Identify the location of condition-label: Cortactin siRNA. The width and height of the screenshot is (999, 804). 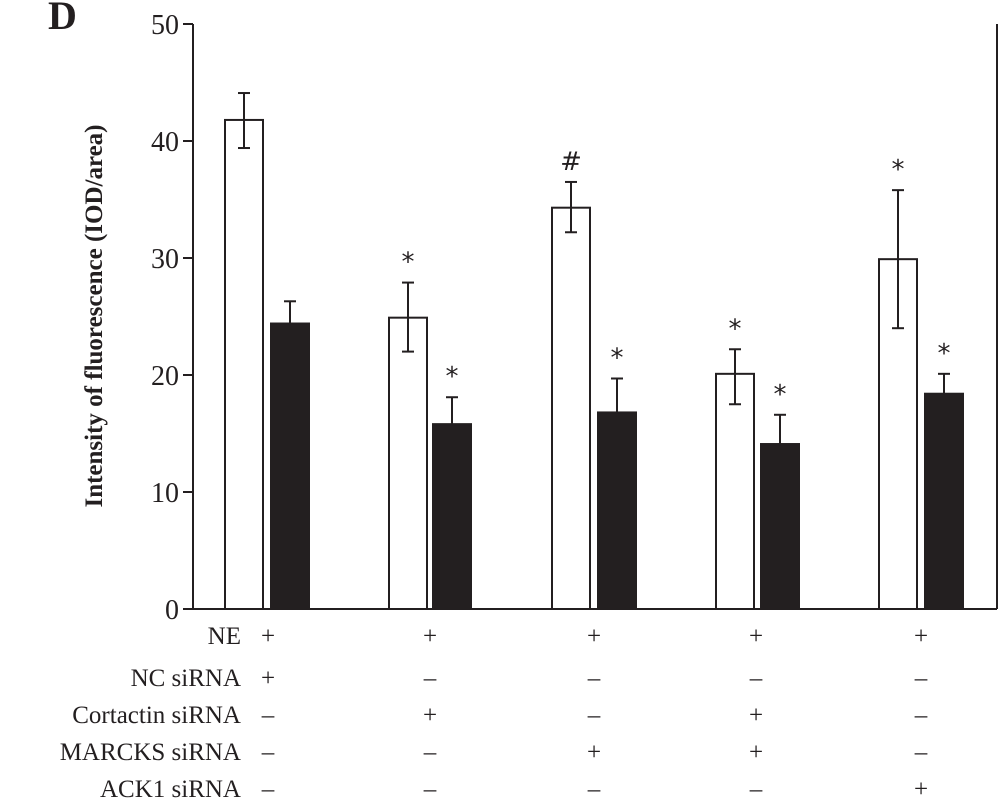
(156, 715).